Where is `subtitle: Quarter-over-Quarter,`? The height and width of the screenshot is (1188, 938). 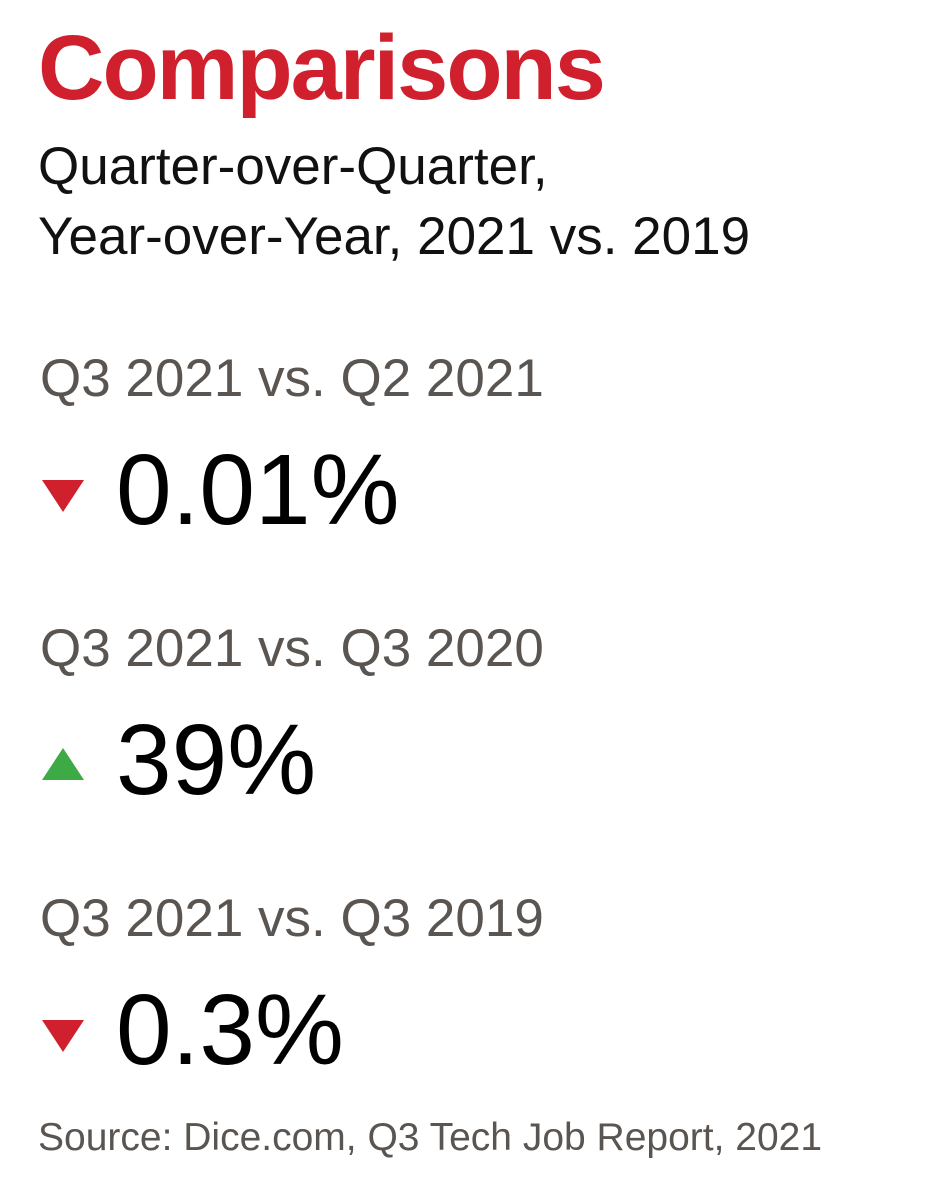 subtitle: Quarter-over-Quarter, is located at coordinates (293, 166).